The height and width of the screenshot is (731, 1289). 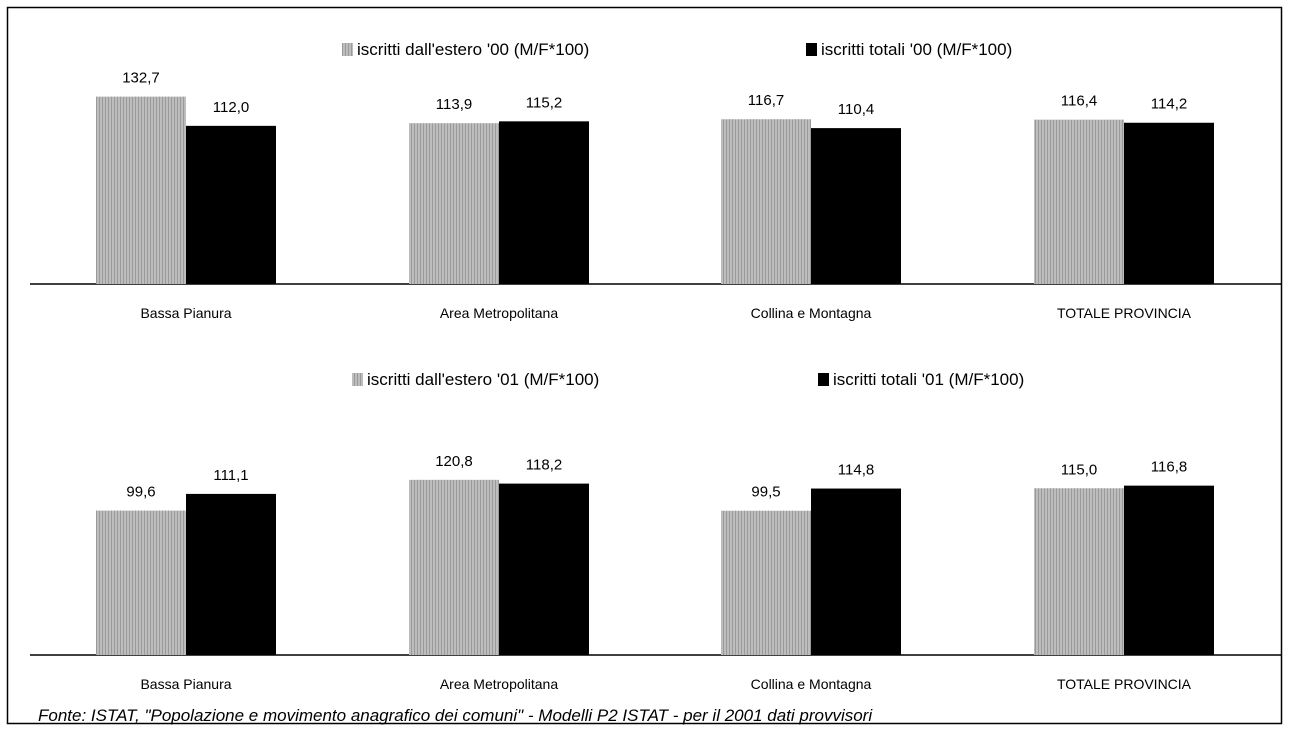 I want to click on data-label: 99,5, so click(x=765, y=492).